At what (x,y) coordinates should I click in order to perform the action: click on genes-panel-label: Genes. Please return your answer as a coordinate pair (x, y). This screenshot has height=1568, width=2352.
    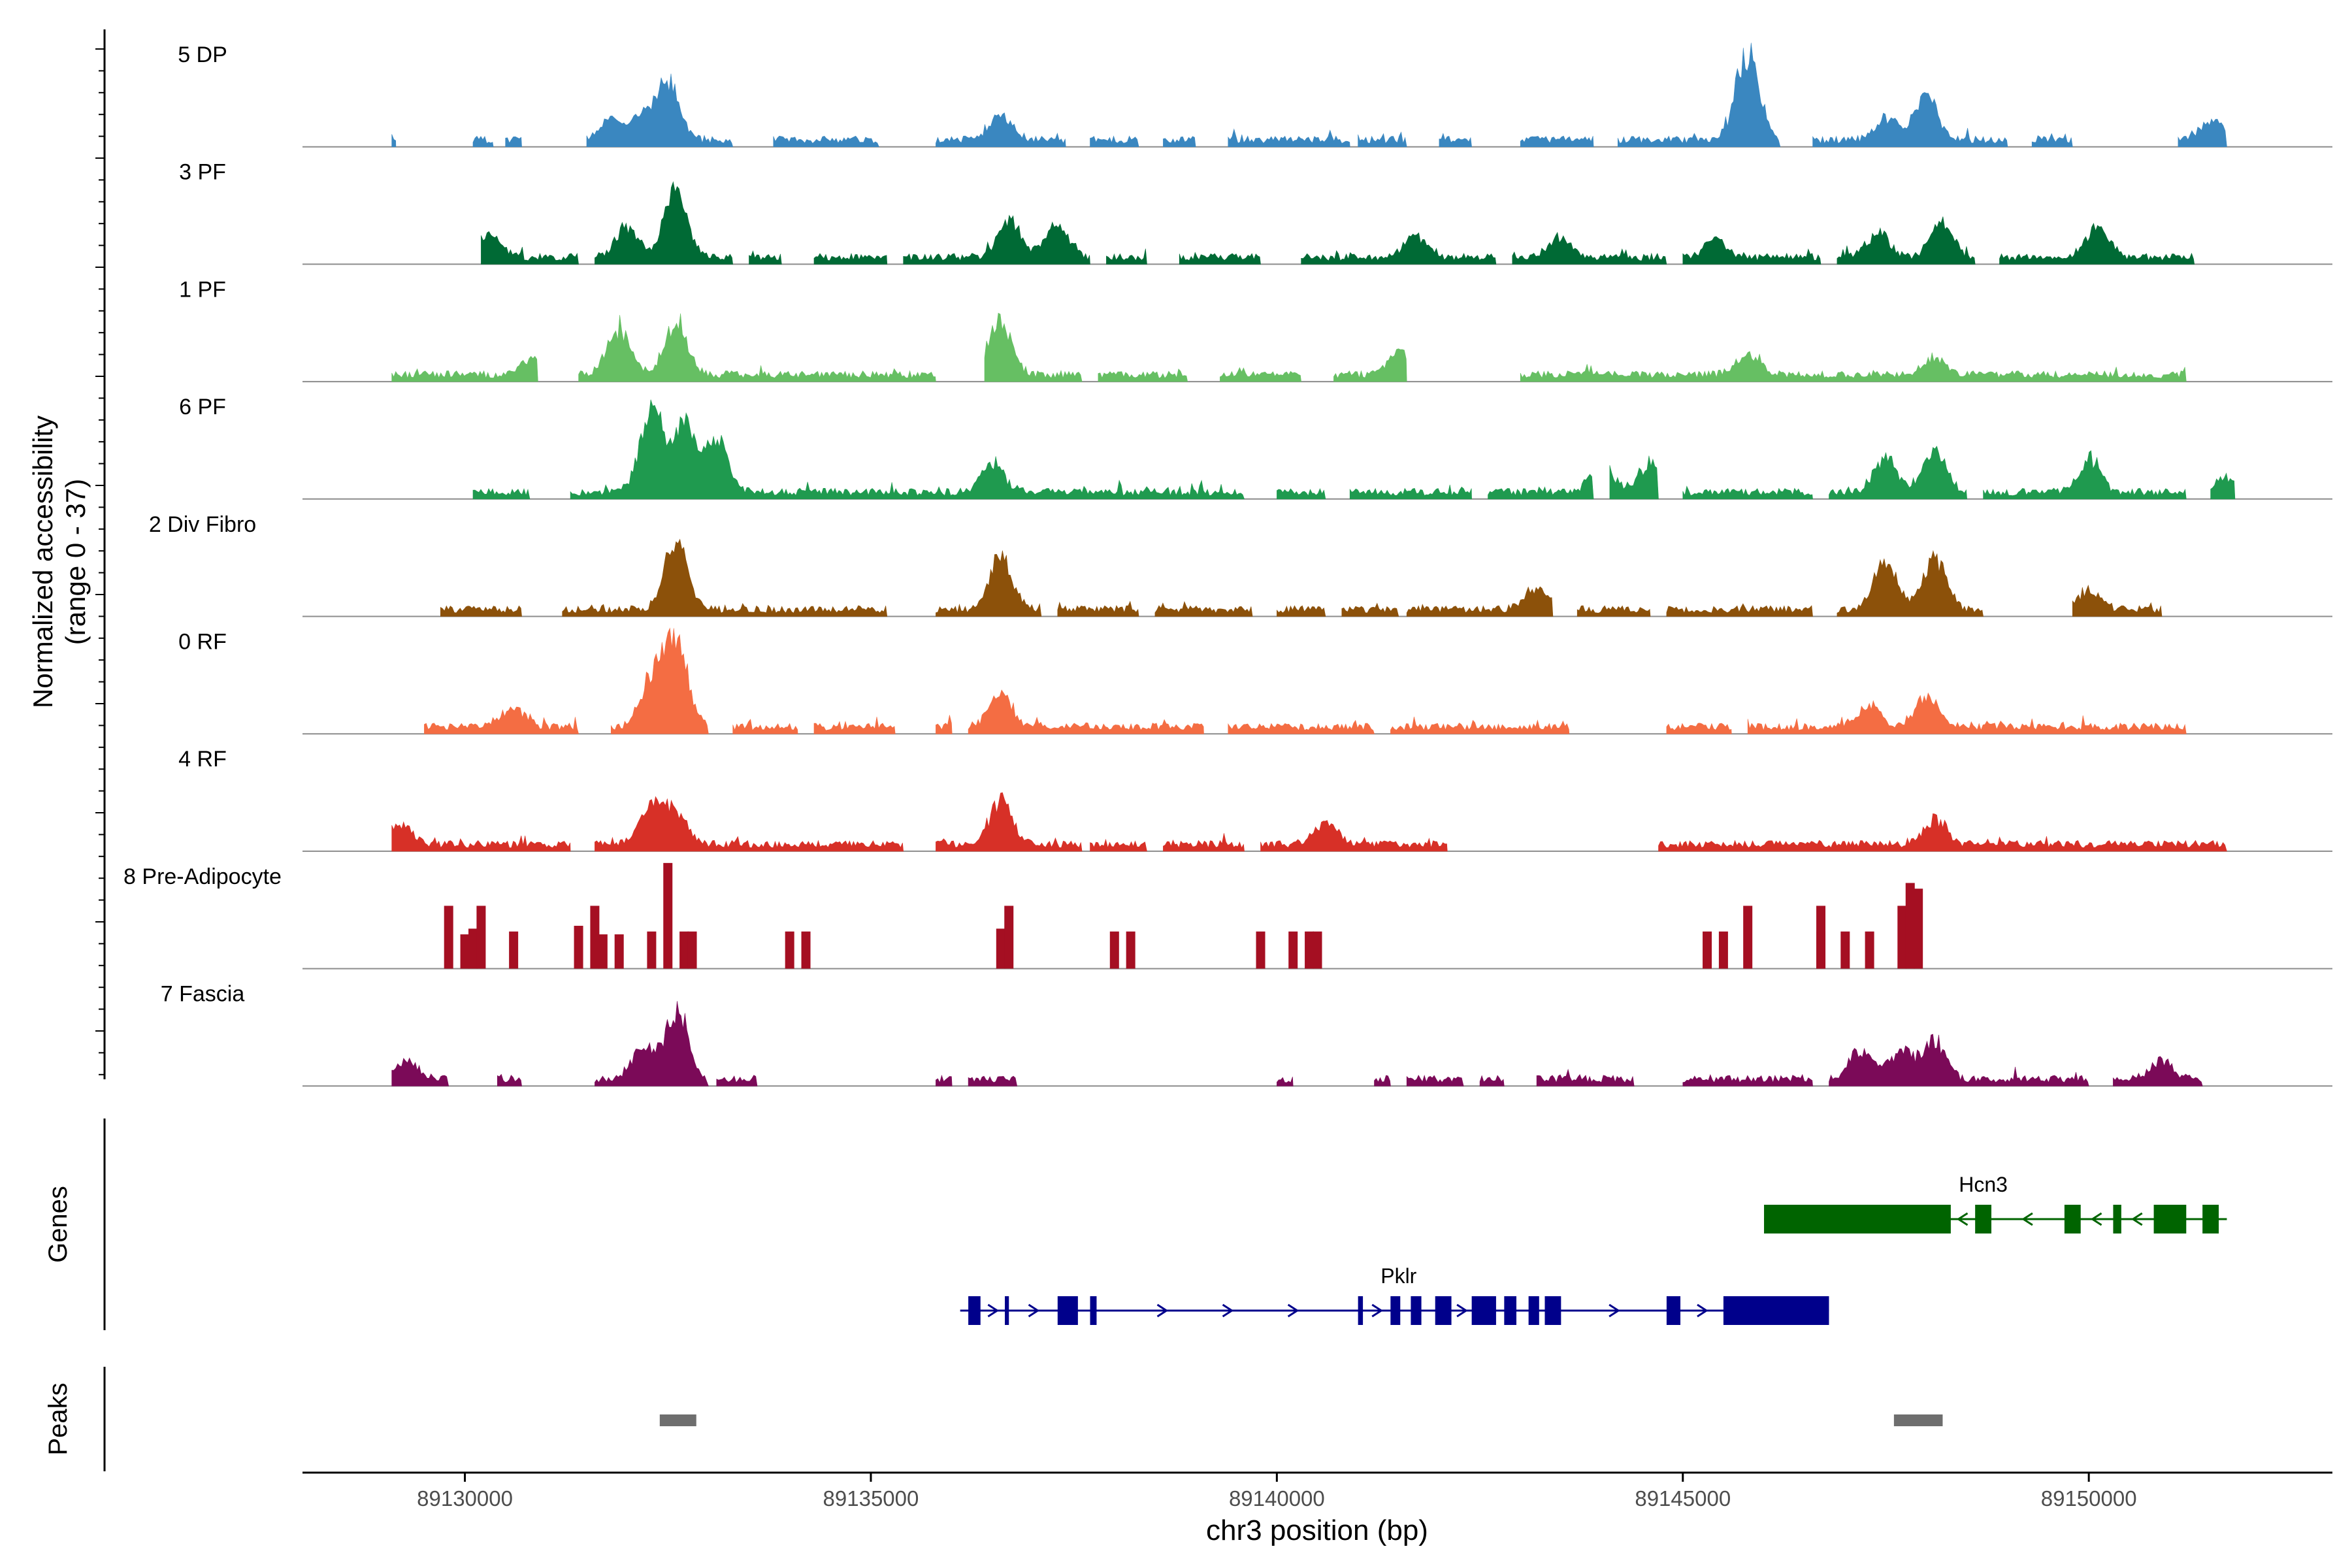
    Looking at the image, I should click on (58, 1224).